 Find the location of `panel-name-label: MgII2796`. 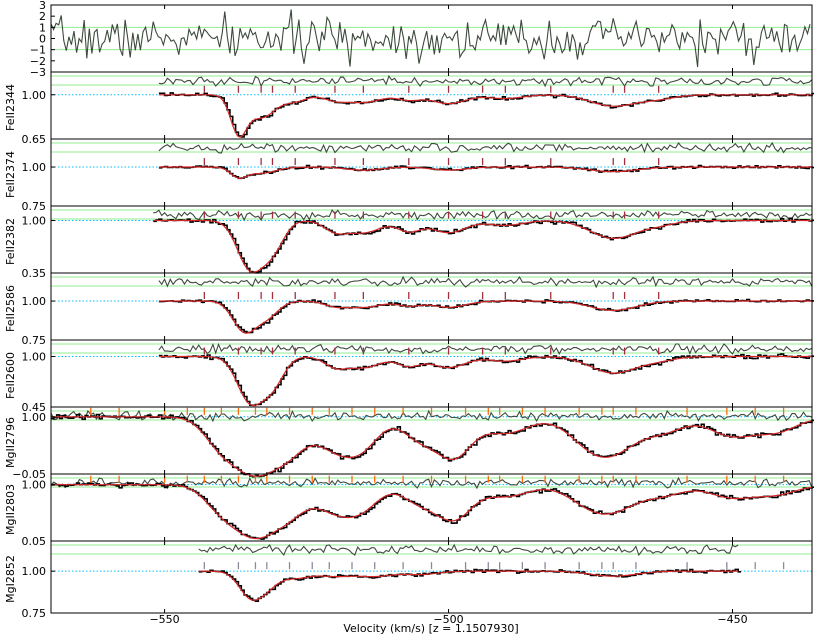

panel-name-label: MgII2796 is located at coordinates (10, 442).